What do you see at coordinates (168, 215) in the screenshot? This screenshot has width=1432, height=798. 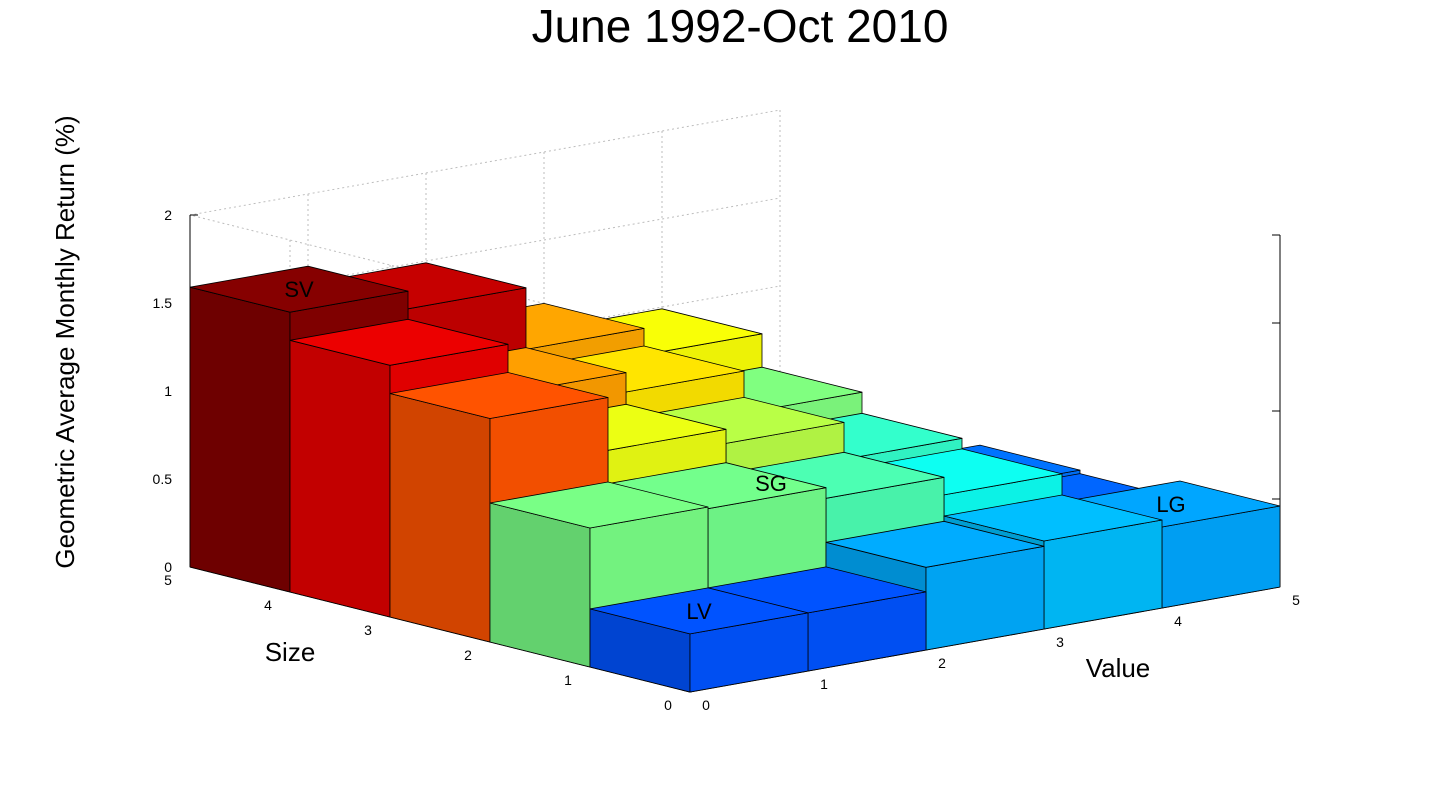 I see `z-tick-label: 2` at bounding box center [168, 215].